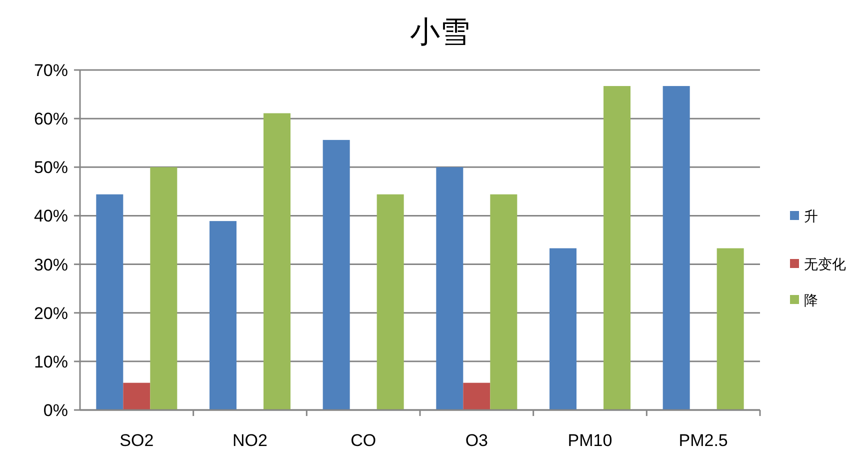 This screenshot has width=856, height=464. I want to click on x-tick-label: O3, so click(476, 440).